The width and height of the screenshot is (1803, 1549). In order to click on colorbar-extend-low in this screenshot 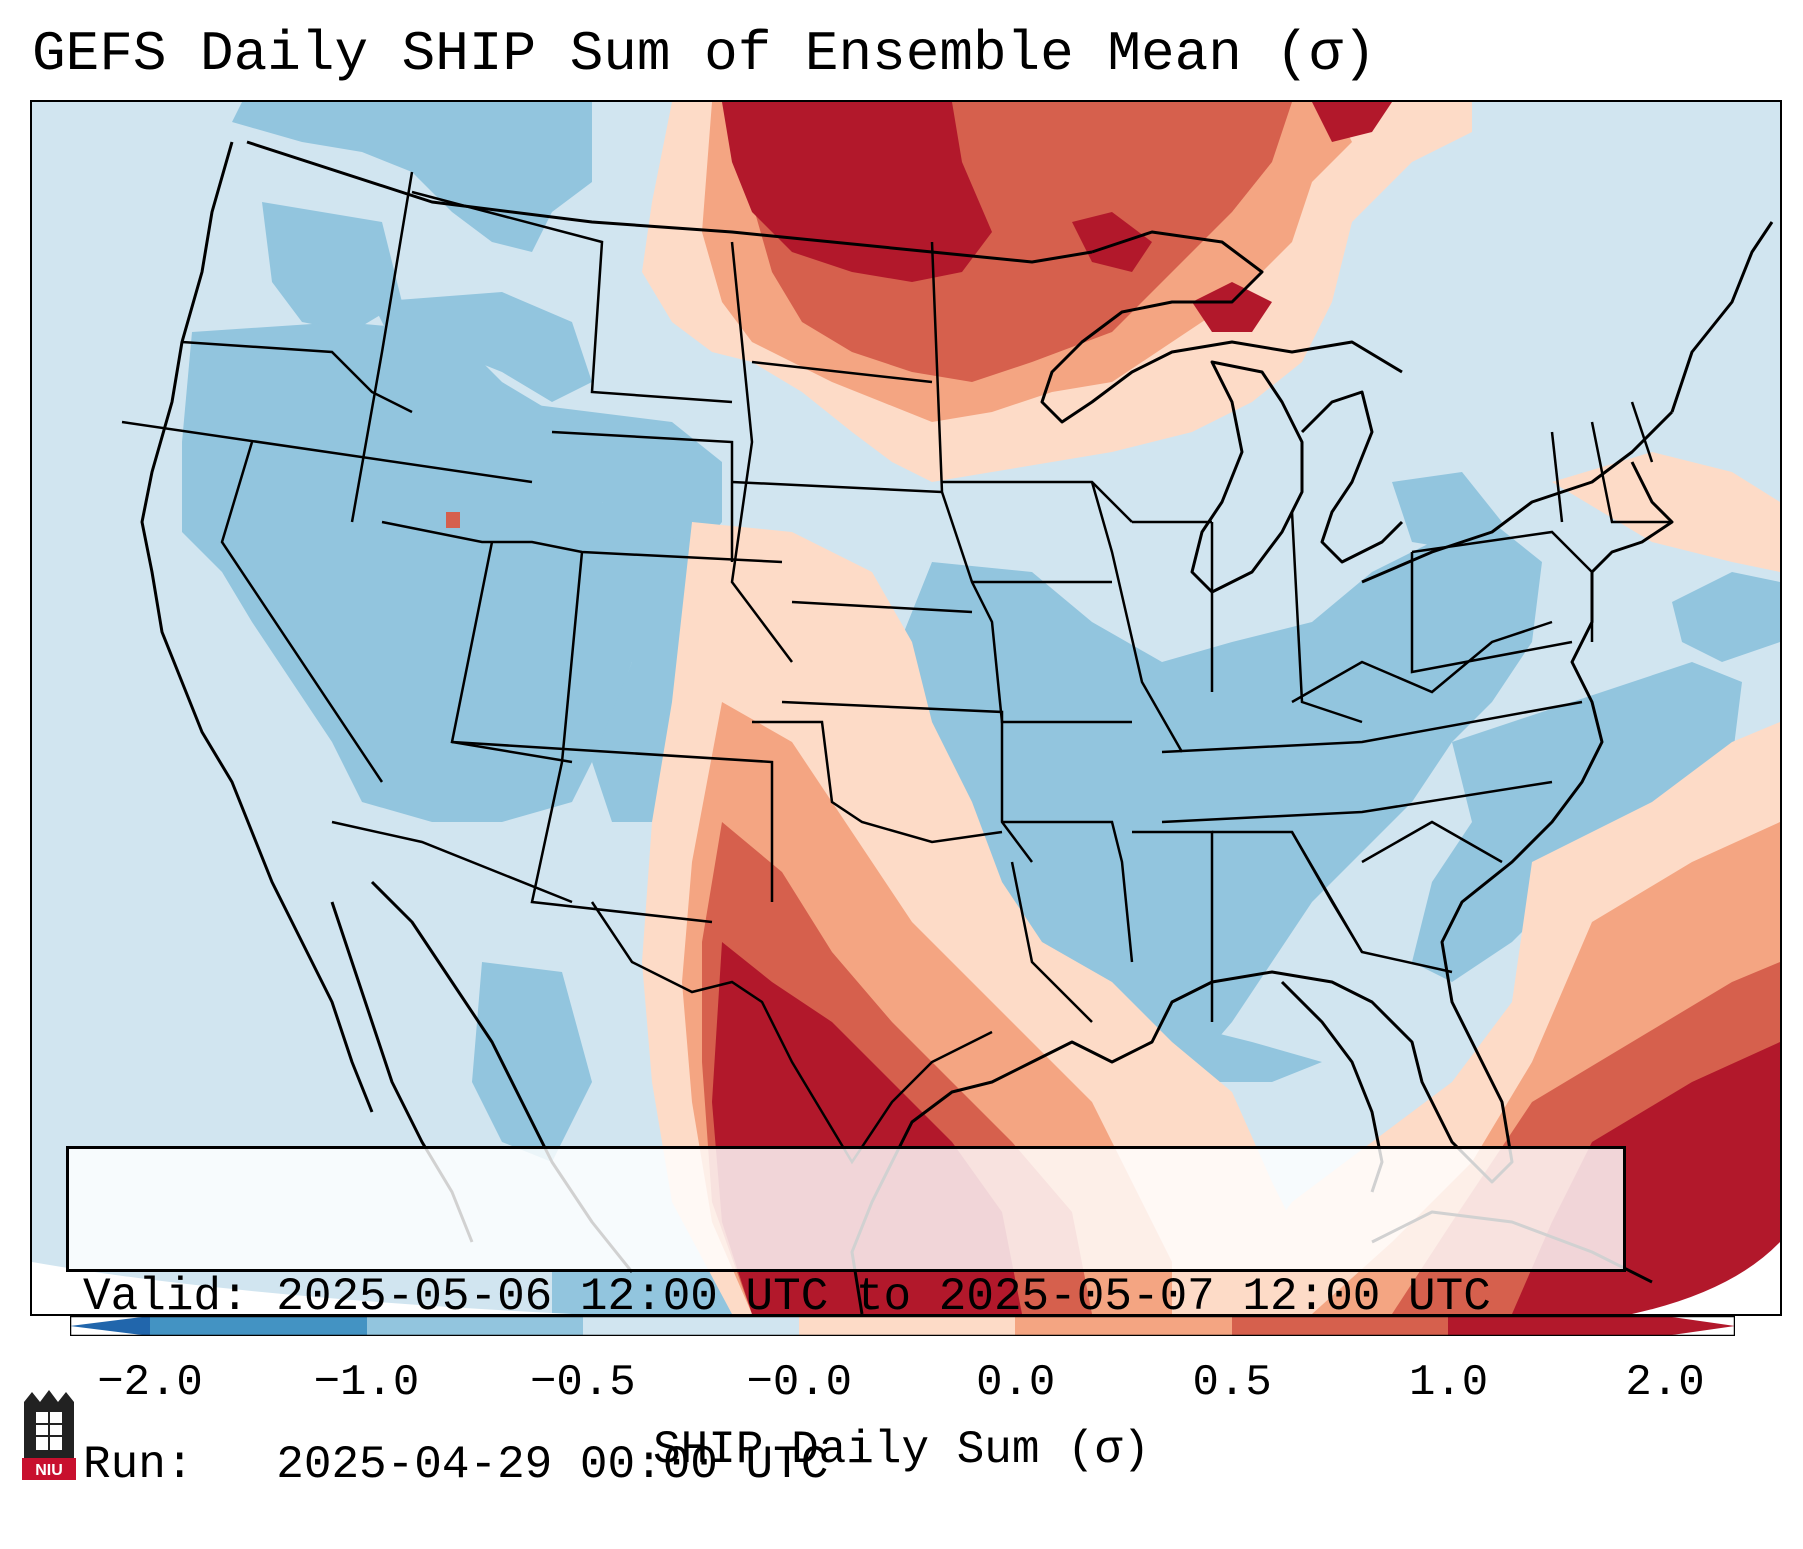, I will do `click(110, 1326)`.